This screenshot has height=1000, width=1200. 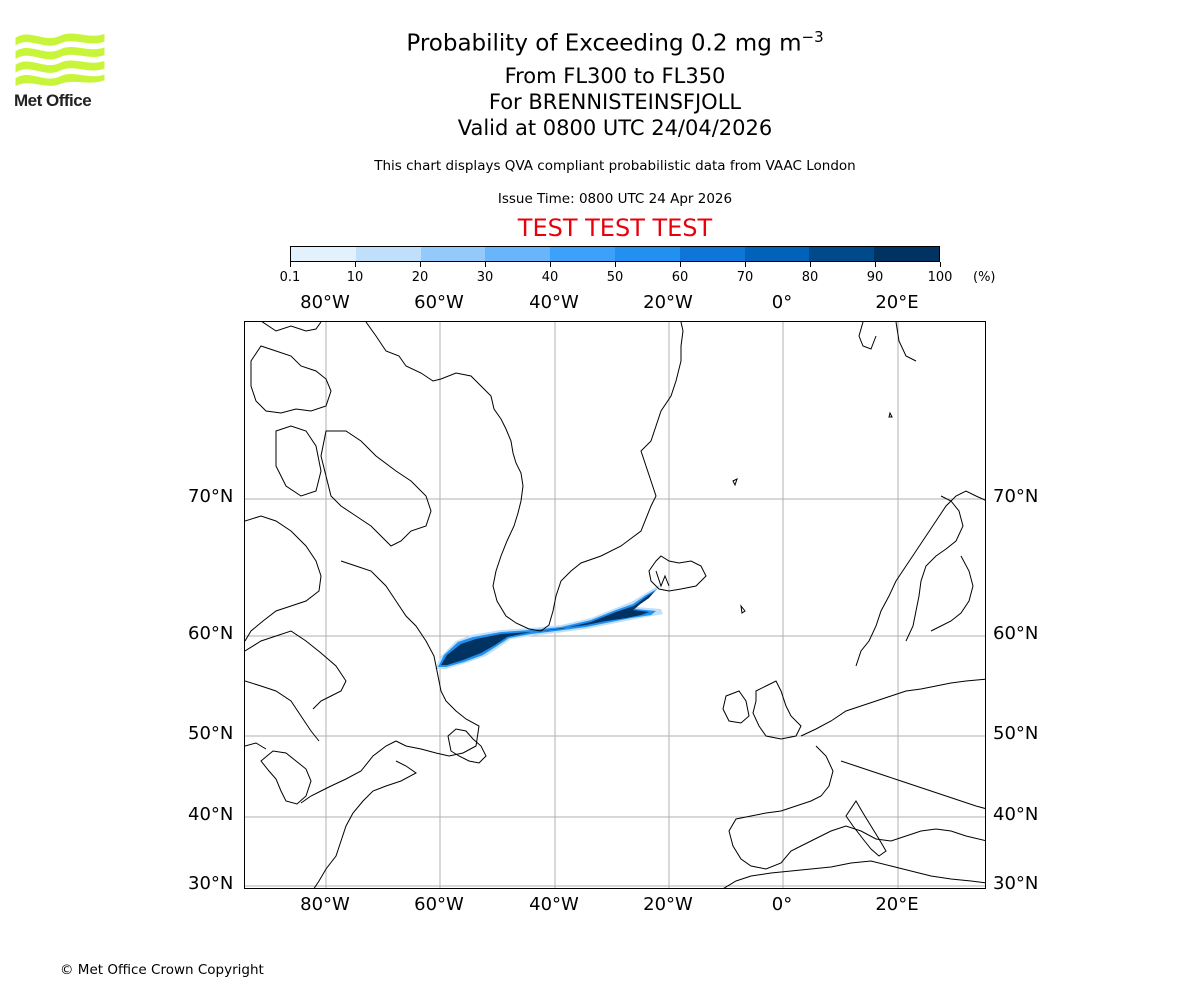 I want to click on met-office-logo-text: Met Office, so click(x=53, y=100).